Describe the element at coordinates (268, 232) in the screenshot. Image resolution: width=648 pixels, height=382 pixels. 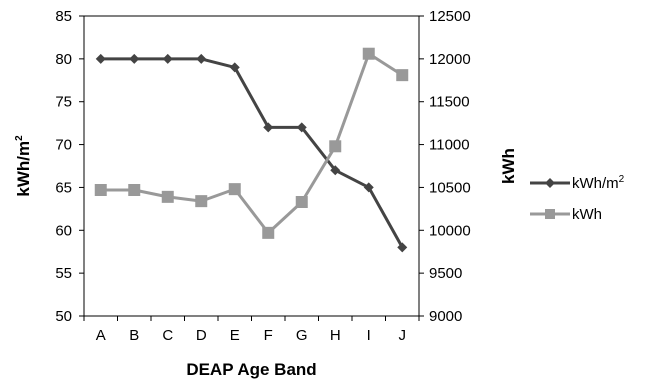
I see `point-kwh-f` at that location.